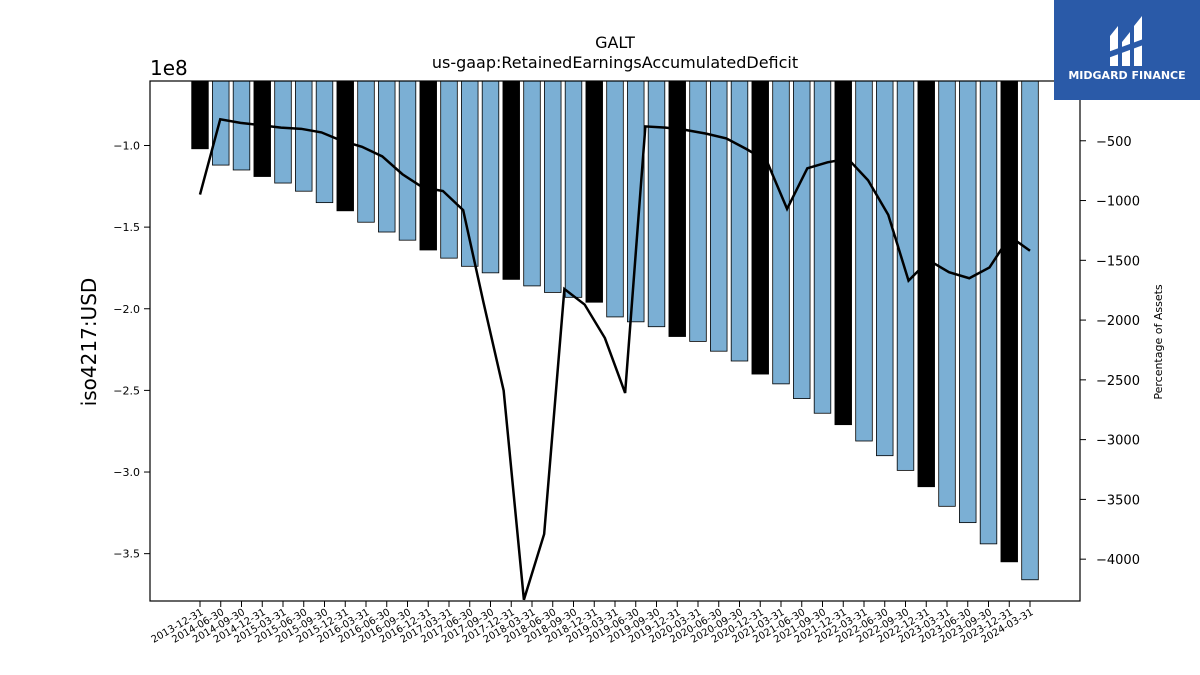 This screenshot has width=1200, height=675. Describe the element at coordinates (1118, 261) in the screenshot. I see `y2-tick-label: −1500` at that location.